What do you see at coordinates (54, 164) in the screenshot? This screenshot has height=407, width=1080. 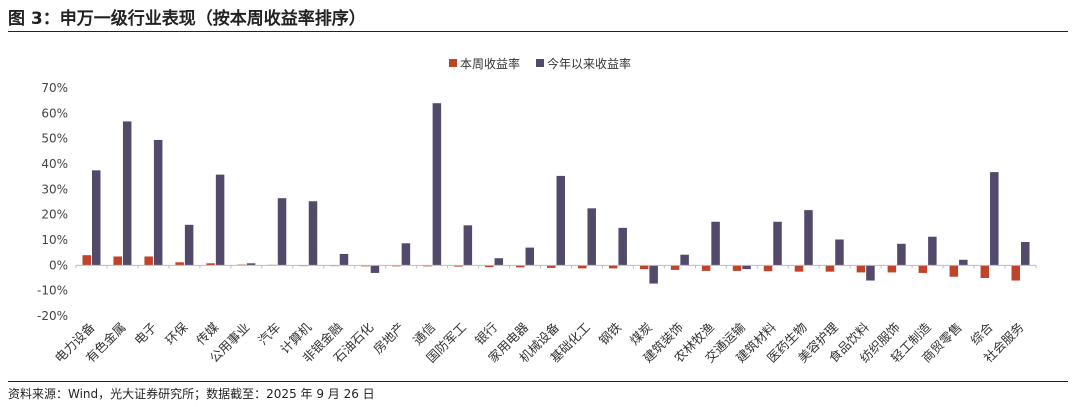 I see `y-tick-label: 40%` at bounding box center [54, 164].